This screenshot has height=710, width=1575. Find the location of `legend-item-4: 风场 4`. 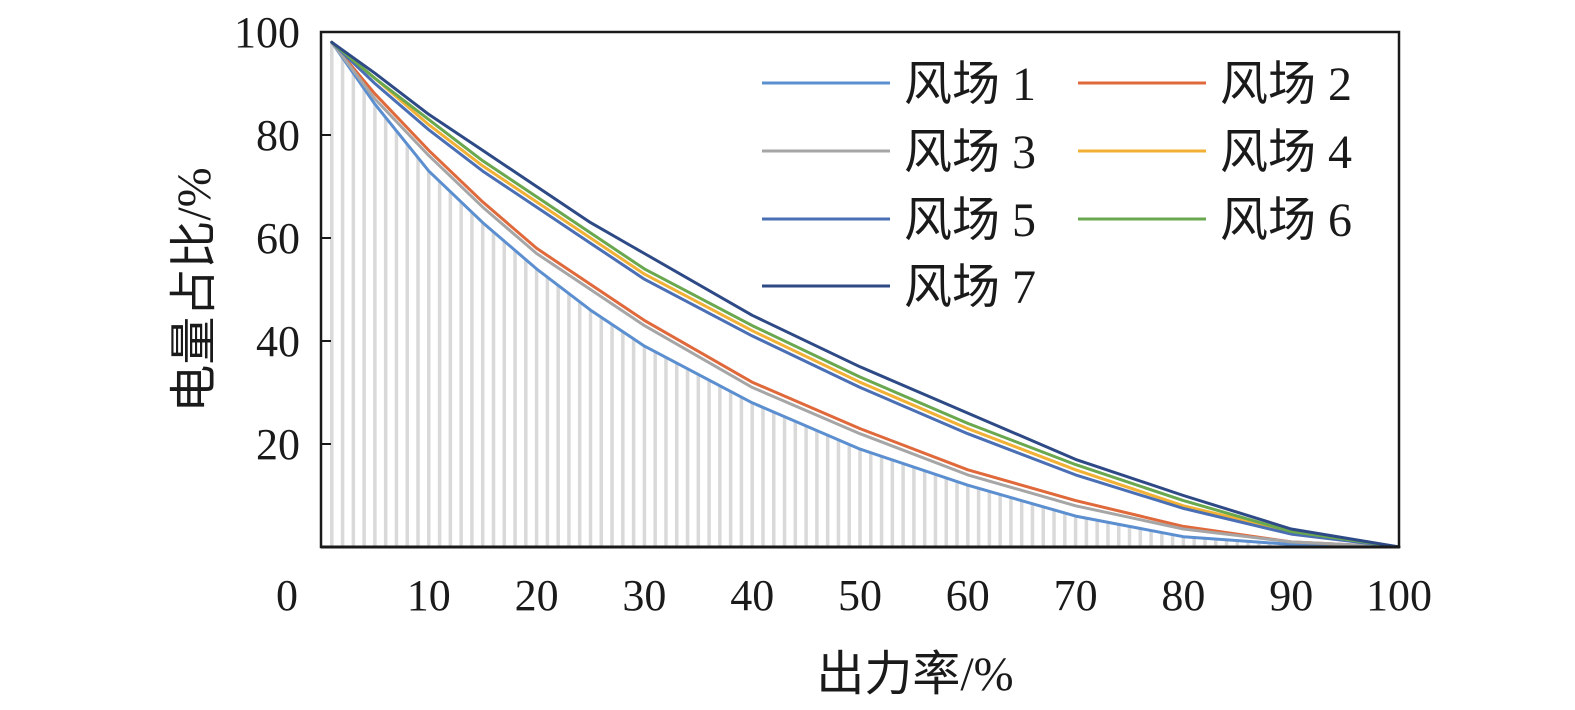

legend-item-4: 风场 4 is located at coordinates (1215, 152).